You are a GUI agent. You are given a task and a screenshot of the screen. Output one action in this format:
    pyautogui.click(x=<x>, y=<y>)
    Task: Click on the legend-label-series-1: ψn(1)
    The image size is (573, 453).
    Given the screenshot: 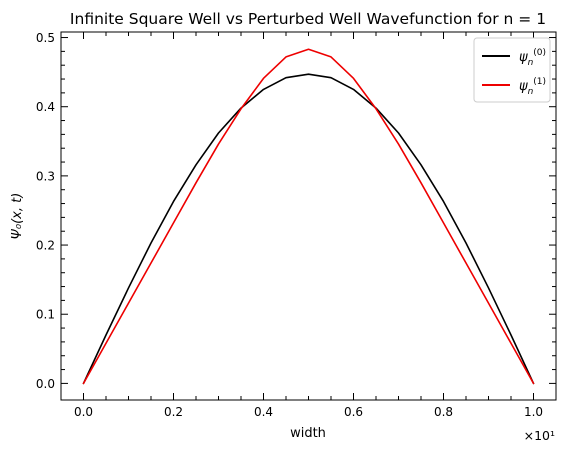 What is the action you would take?
    pyautogui.click(x=532, y=87)
    